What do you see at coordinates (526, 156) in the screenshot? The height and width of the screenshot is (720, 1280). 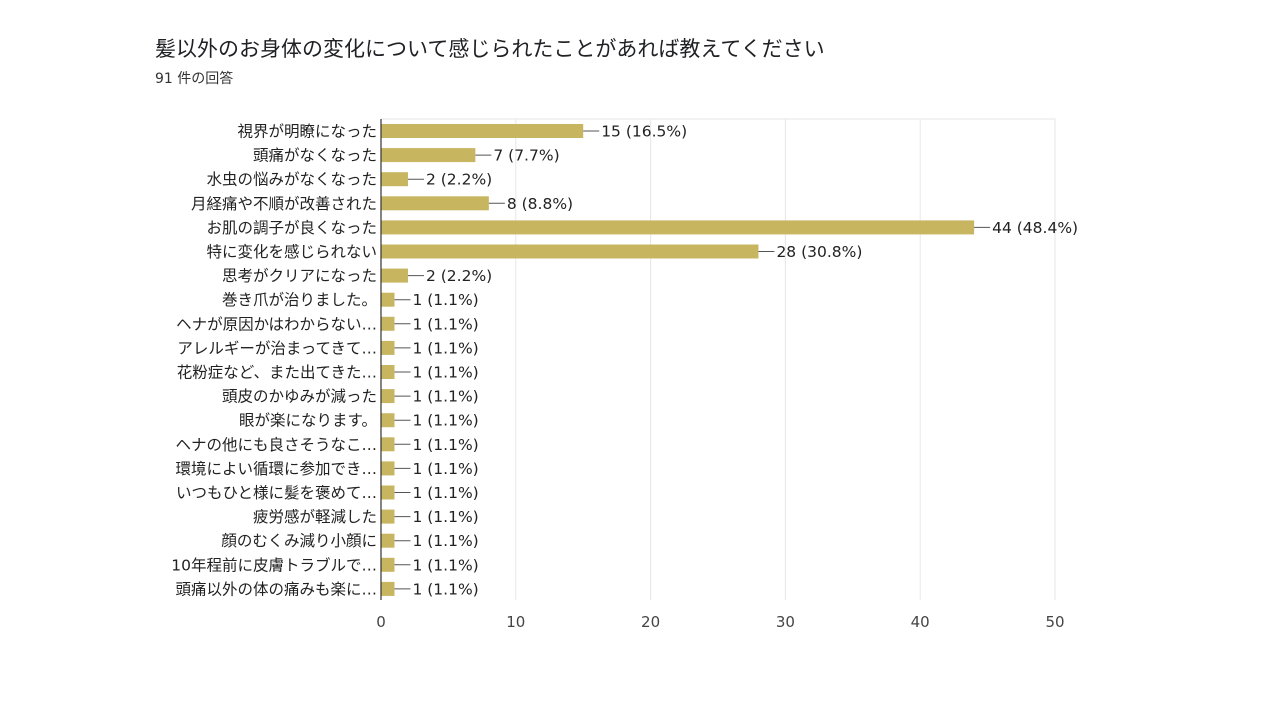 I see `data-label: 7 (7.7%)` at bounding box center [526, 156].